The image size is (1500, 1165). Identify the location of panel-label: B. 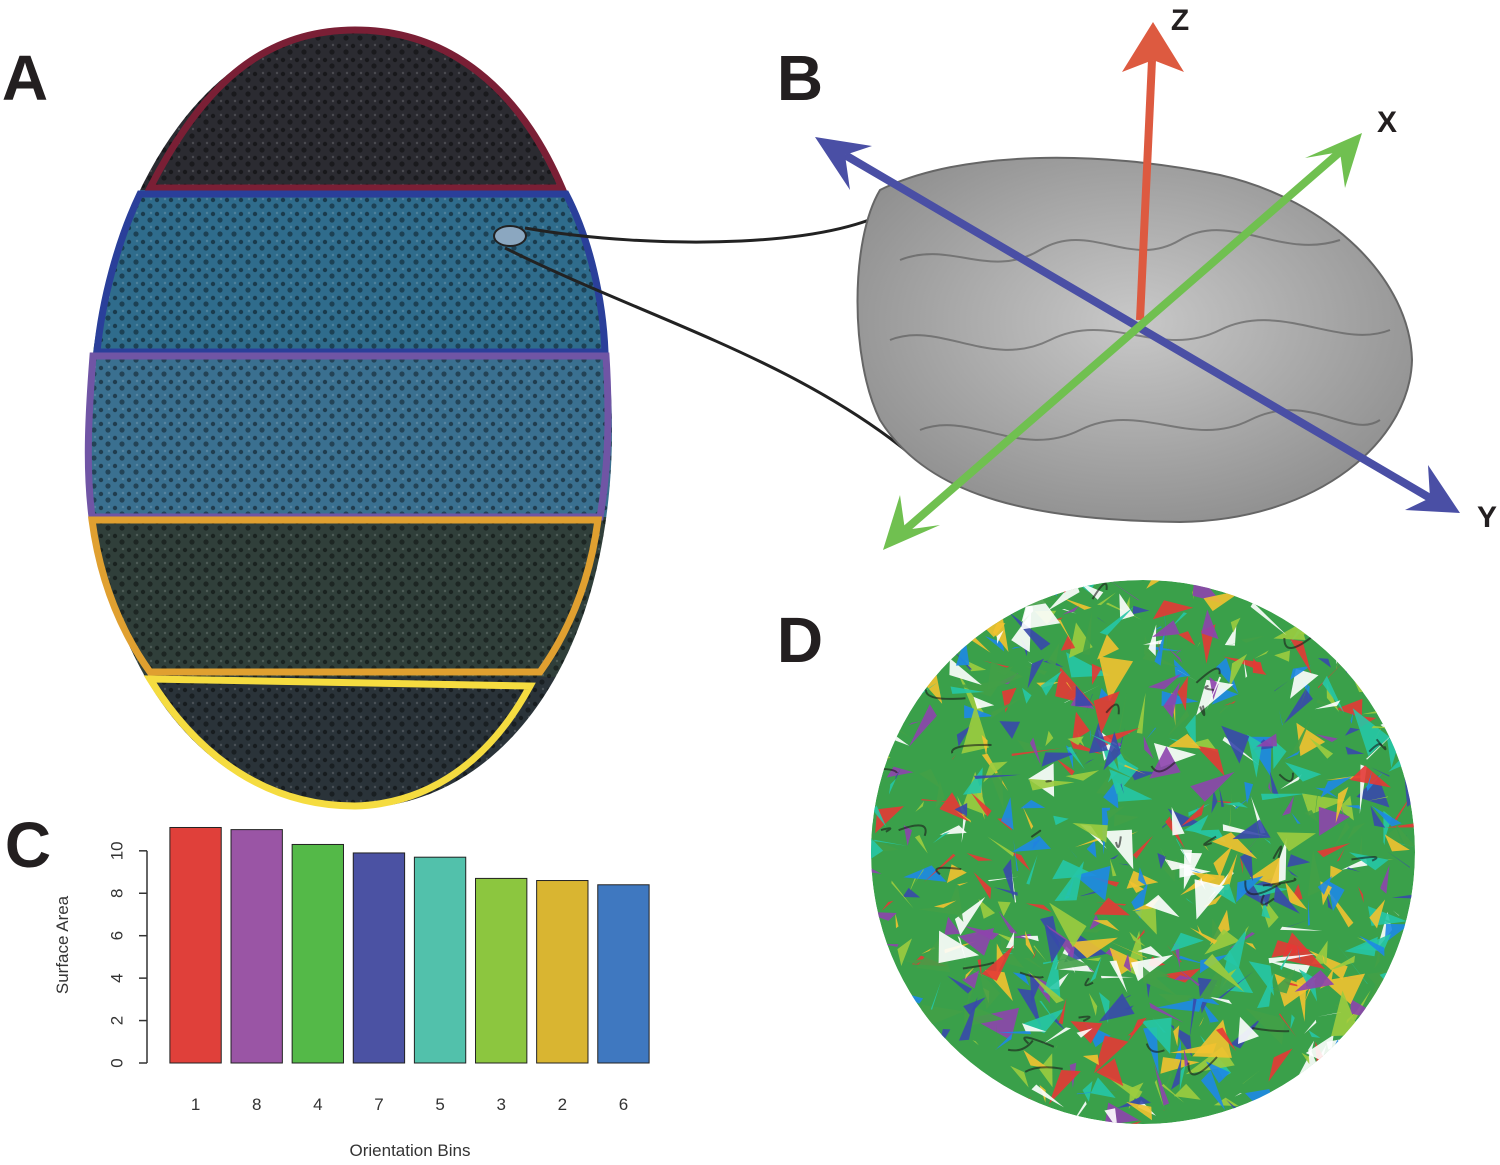
(800, 78).